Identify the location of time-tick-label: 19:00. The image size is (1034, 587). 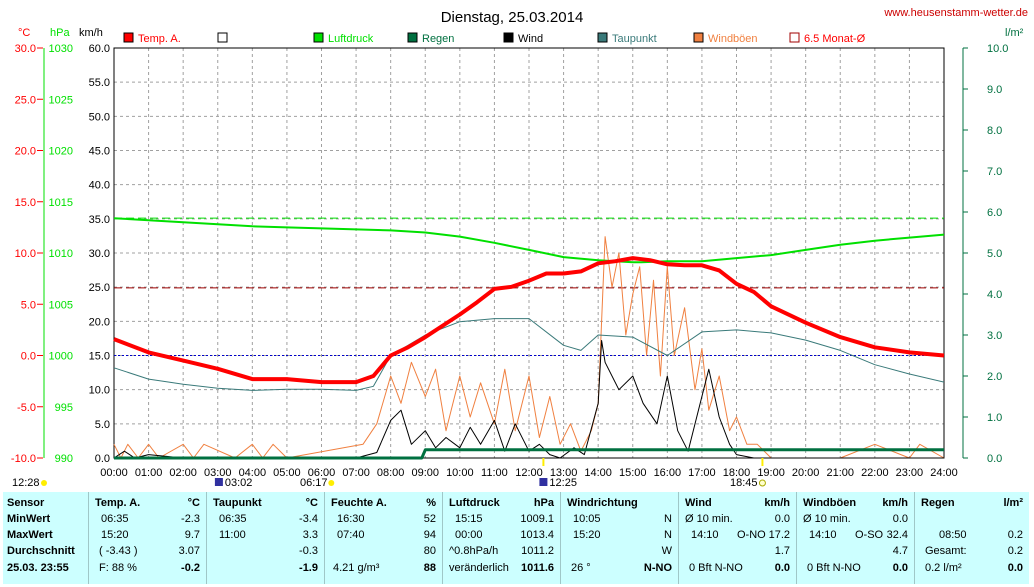
(771, 473).